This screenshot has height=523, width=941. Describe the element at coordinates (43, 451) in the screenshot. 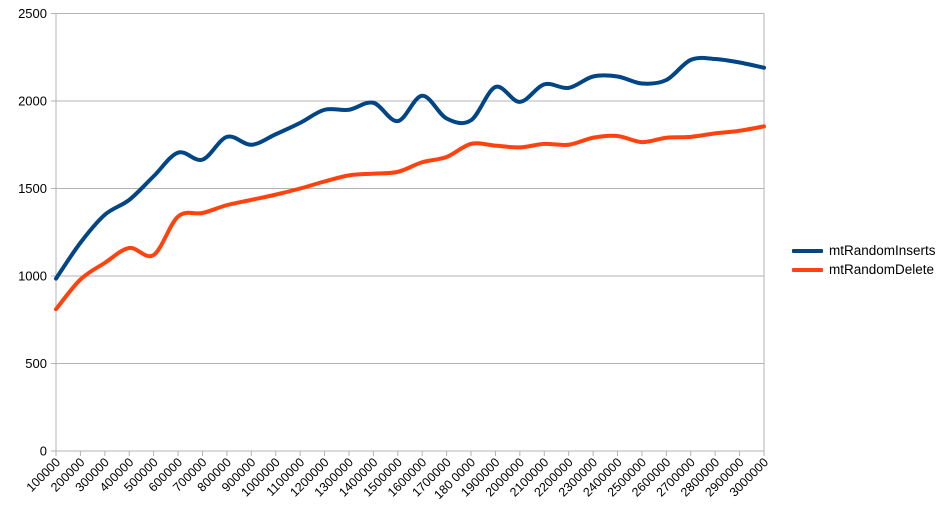

I see `y-tick-label: 0` at that location.